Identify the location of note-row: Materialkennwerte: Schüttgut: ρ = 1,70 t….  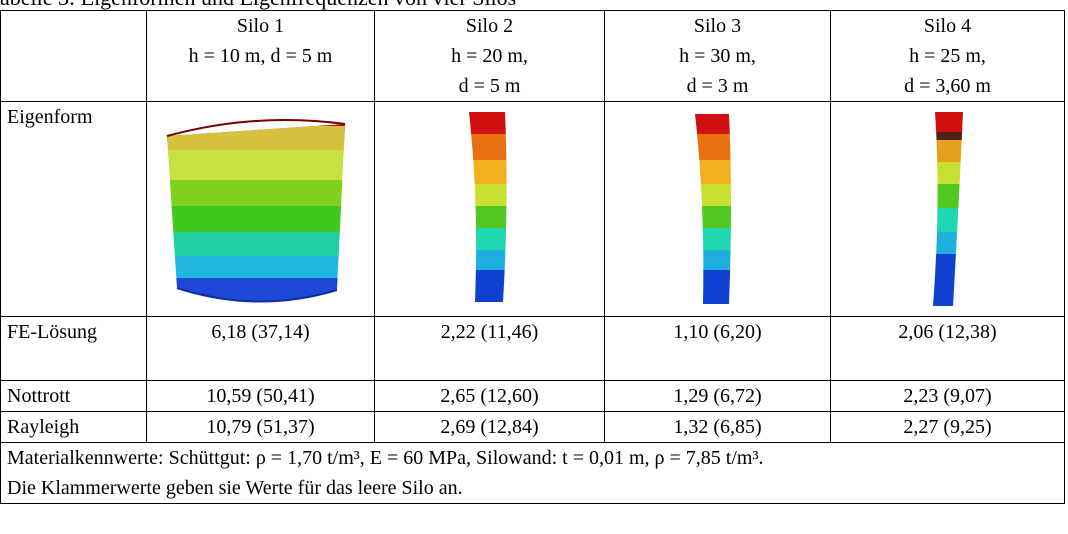
(532, 473).